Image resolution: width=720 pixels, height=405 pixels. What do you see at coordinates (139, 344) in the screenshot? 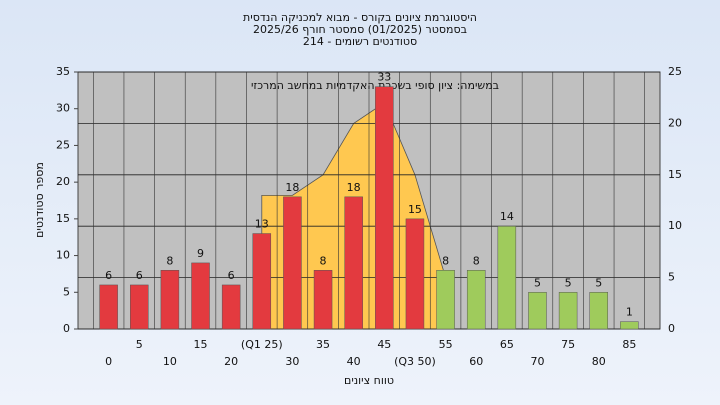
I see `x-tick-label: 5` at bounding box center [139, 344].